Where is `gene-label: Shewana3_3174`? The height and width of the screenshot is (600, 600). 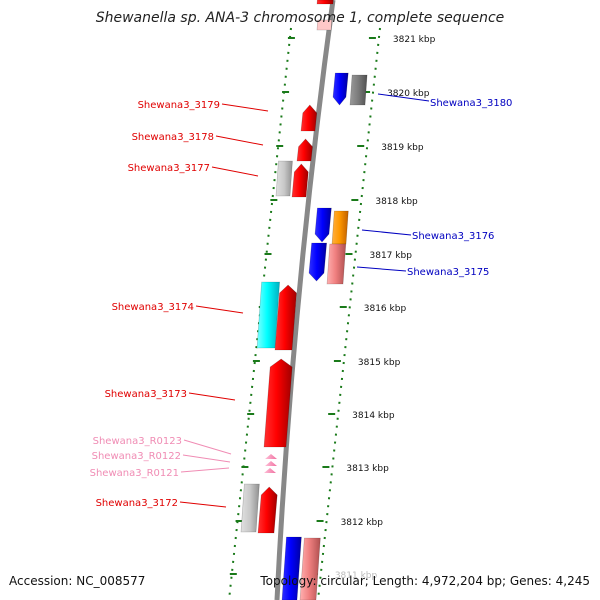 gene-label: Shewana3_3174 is located at coordinates (153, 307).